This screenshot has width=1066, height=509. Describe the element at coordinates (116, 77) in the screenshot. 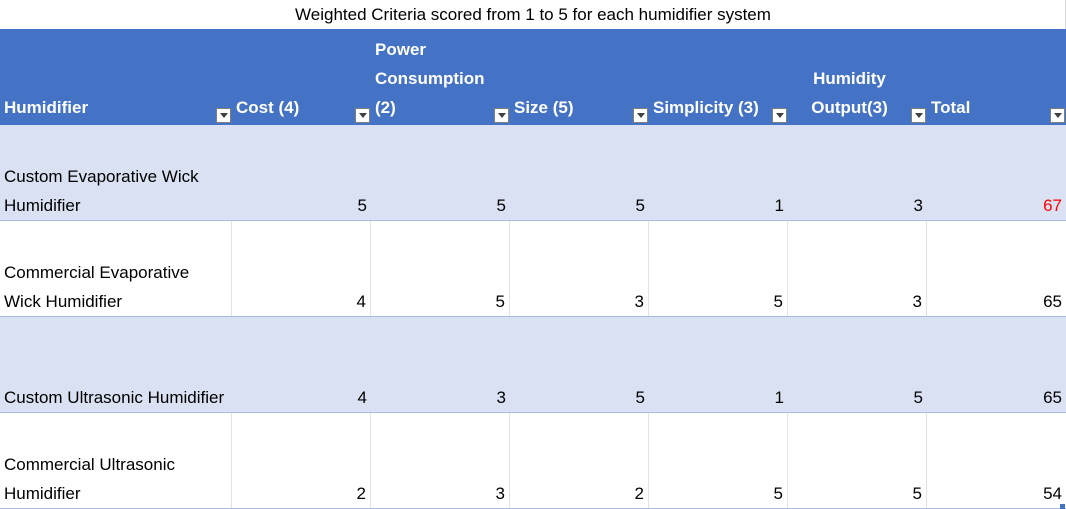

I see `header-humidifier: Humidifier` at that location.